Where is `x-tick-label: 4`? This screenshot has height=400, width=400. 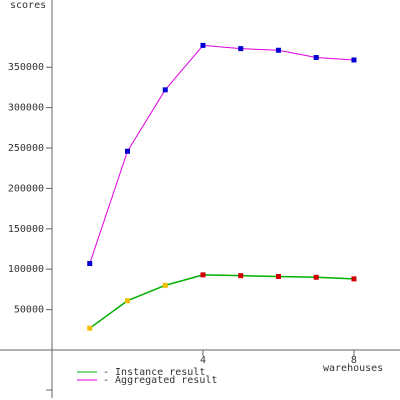
x-tick-label: 4 is located at coordinates (203, 360).